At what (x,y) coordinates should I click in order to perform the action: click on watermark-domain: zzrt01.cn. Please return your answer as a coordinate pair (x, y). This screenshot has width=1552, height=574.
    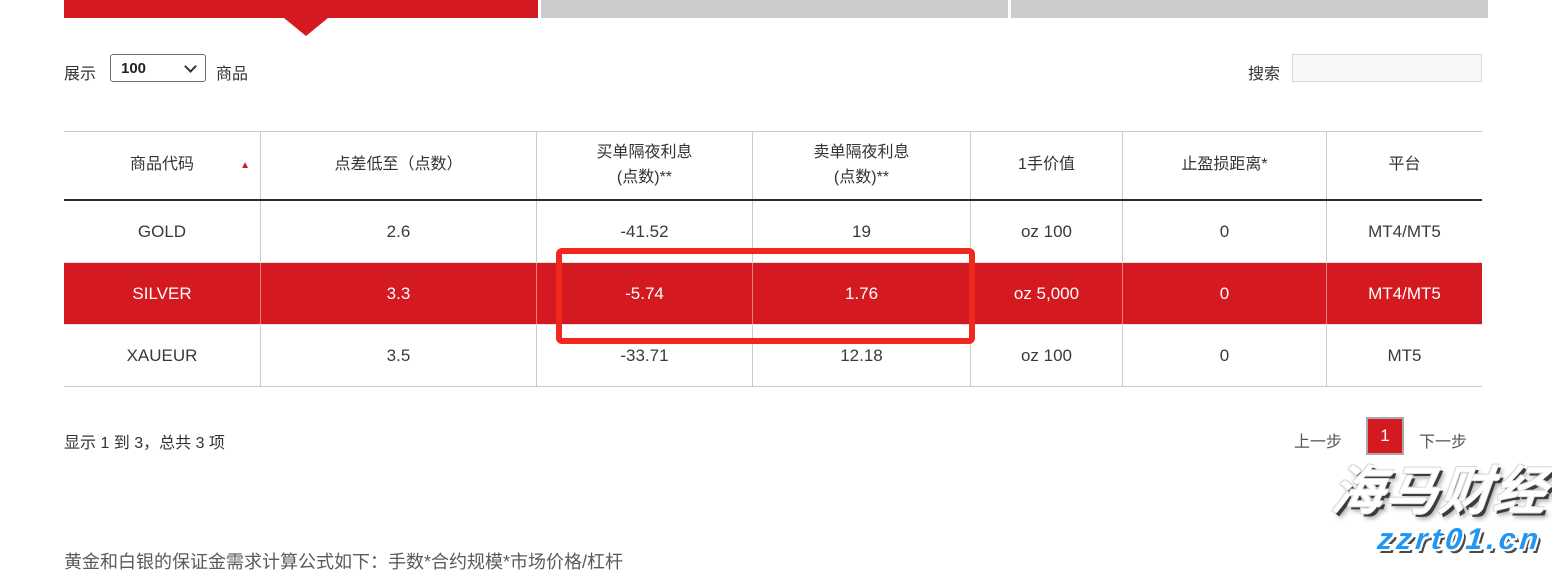
    Looking at the image, I should click on (1459, 540).